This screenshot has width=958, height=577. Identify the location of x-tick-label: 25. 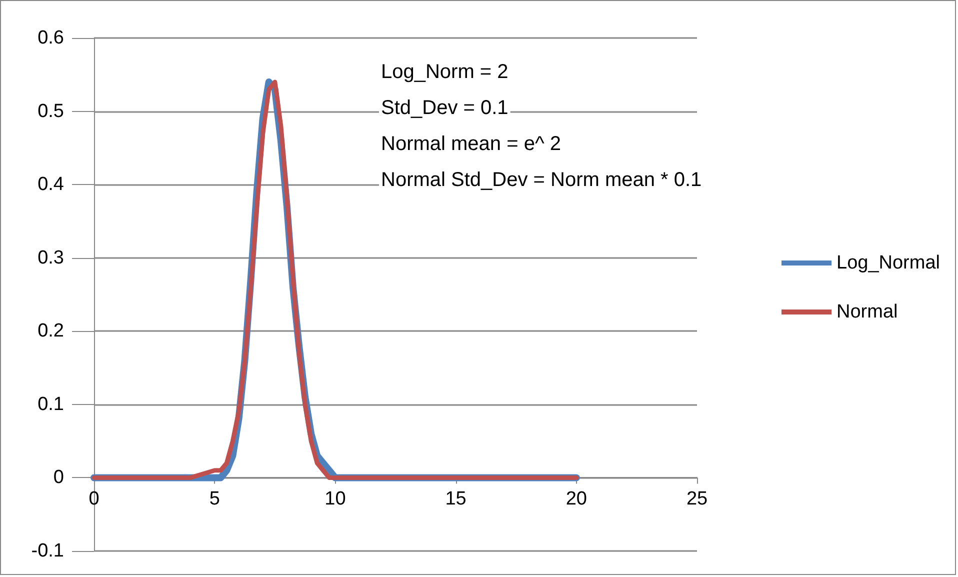
(697, 499).